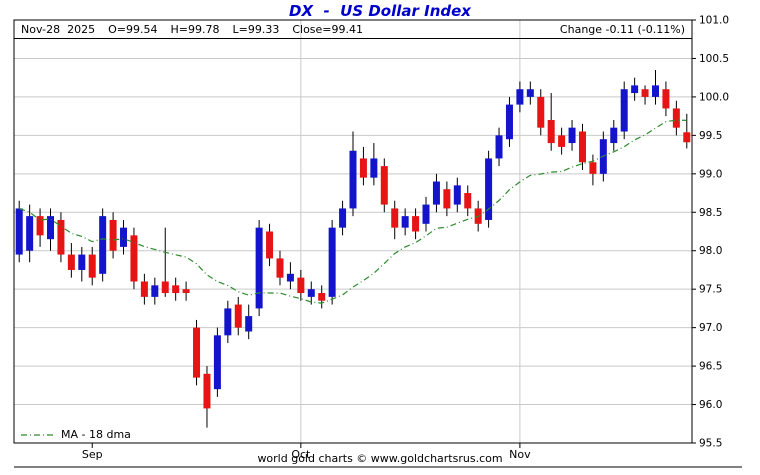  I want to click on svg-text: 100.5, so click(714, 59).